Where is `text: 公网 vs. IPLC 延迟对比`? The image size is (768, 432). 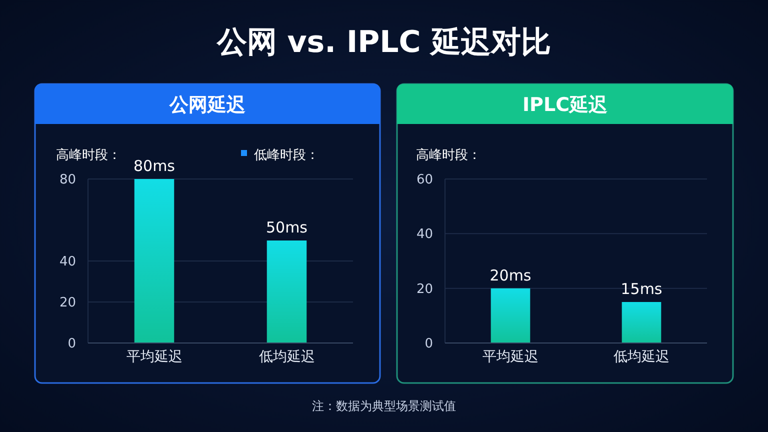
text: 公网 vs. IPLC 延迟对比 is located at coordinates (384, 42).